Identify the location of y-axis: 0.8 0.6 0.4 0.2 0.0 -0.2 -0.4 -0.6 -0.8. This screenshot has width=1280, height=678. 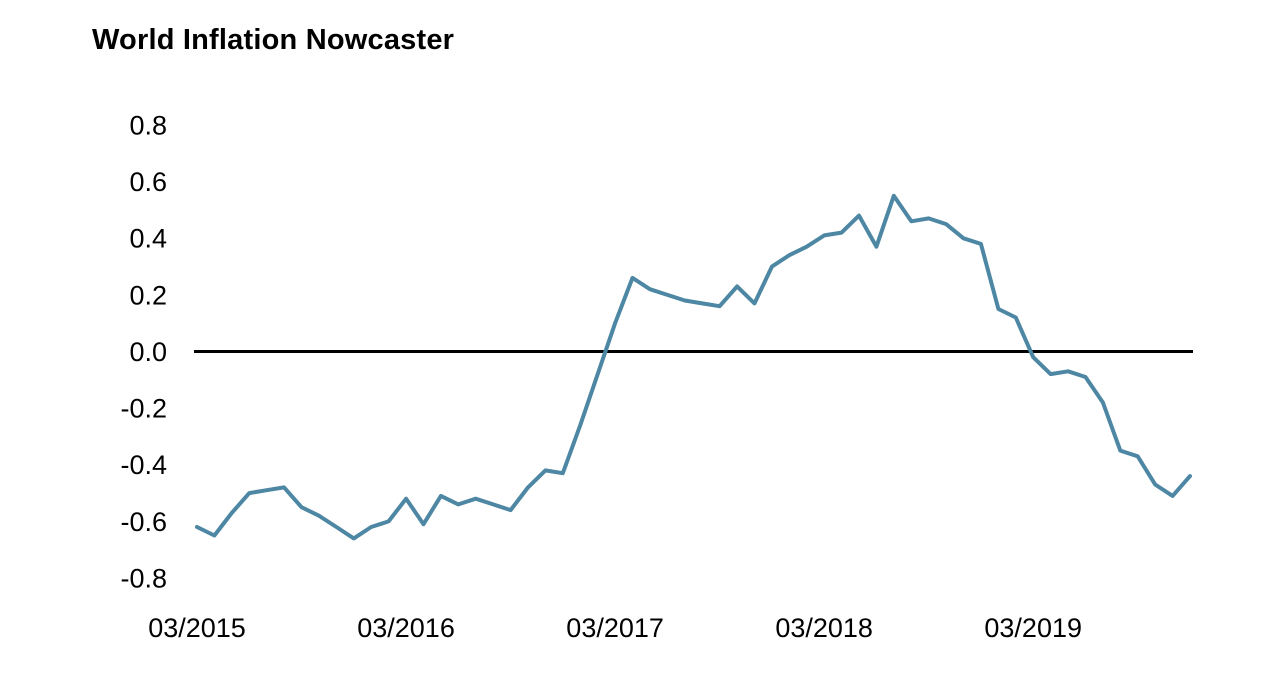
(143, 351).